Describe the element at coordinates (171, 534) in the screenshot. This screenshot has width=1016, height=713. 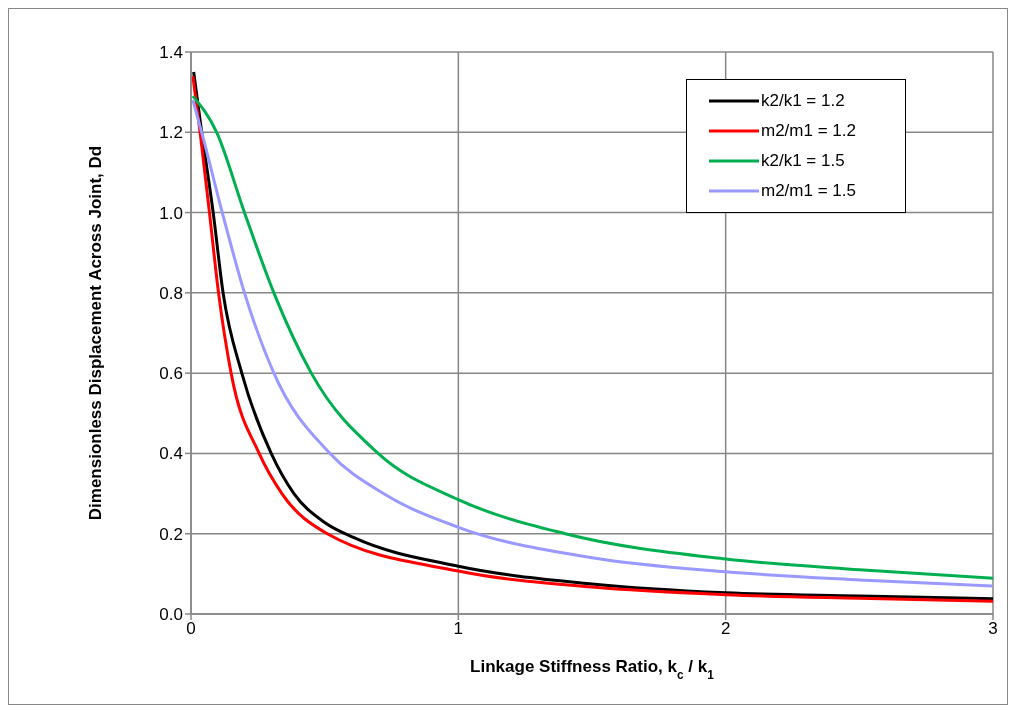
I see `y-tick-label: 0.2` at that location.